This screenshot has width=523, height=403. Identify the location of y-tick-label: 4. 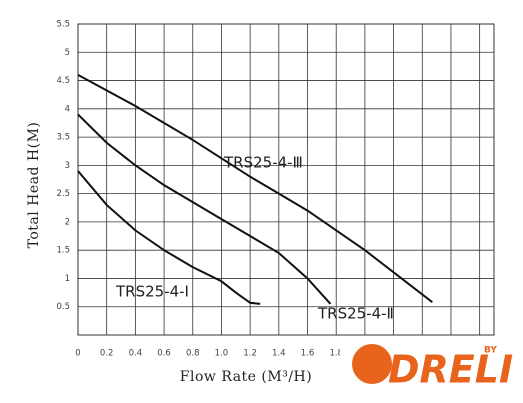
(67, 109).